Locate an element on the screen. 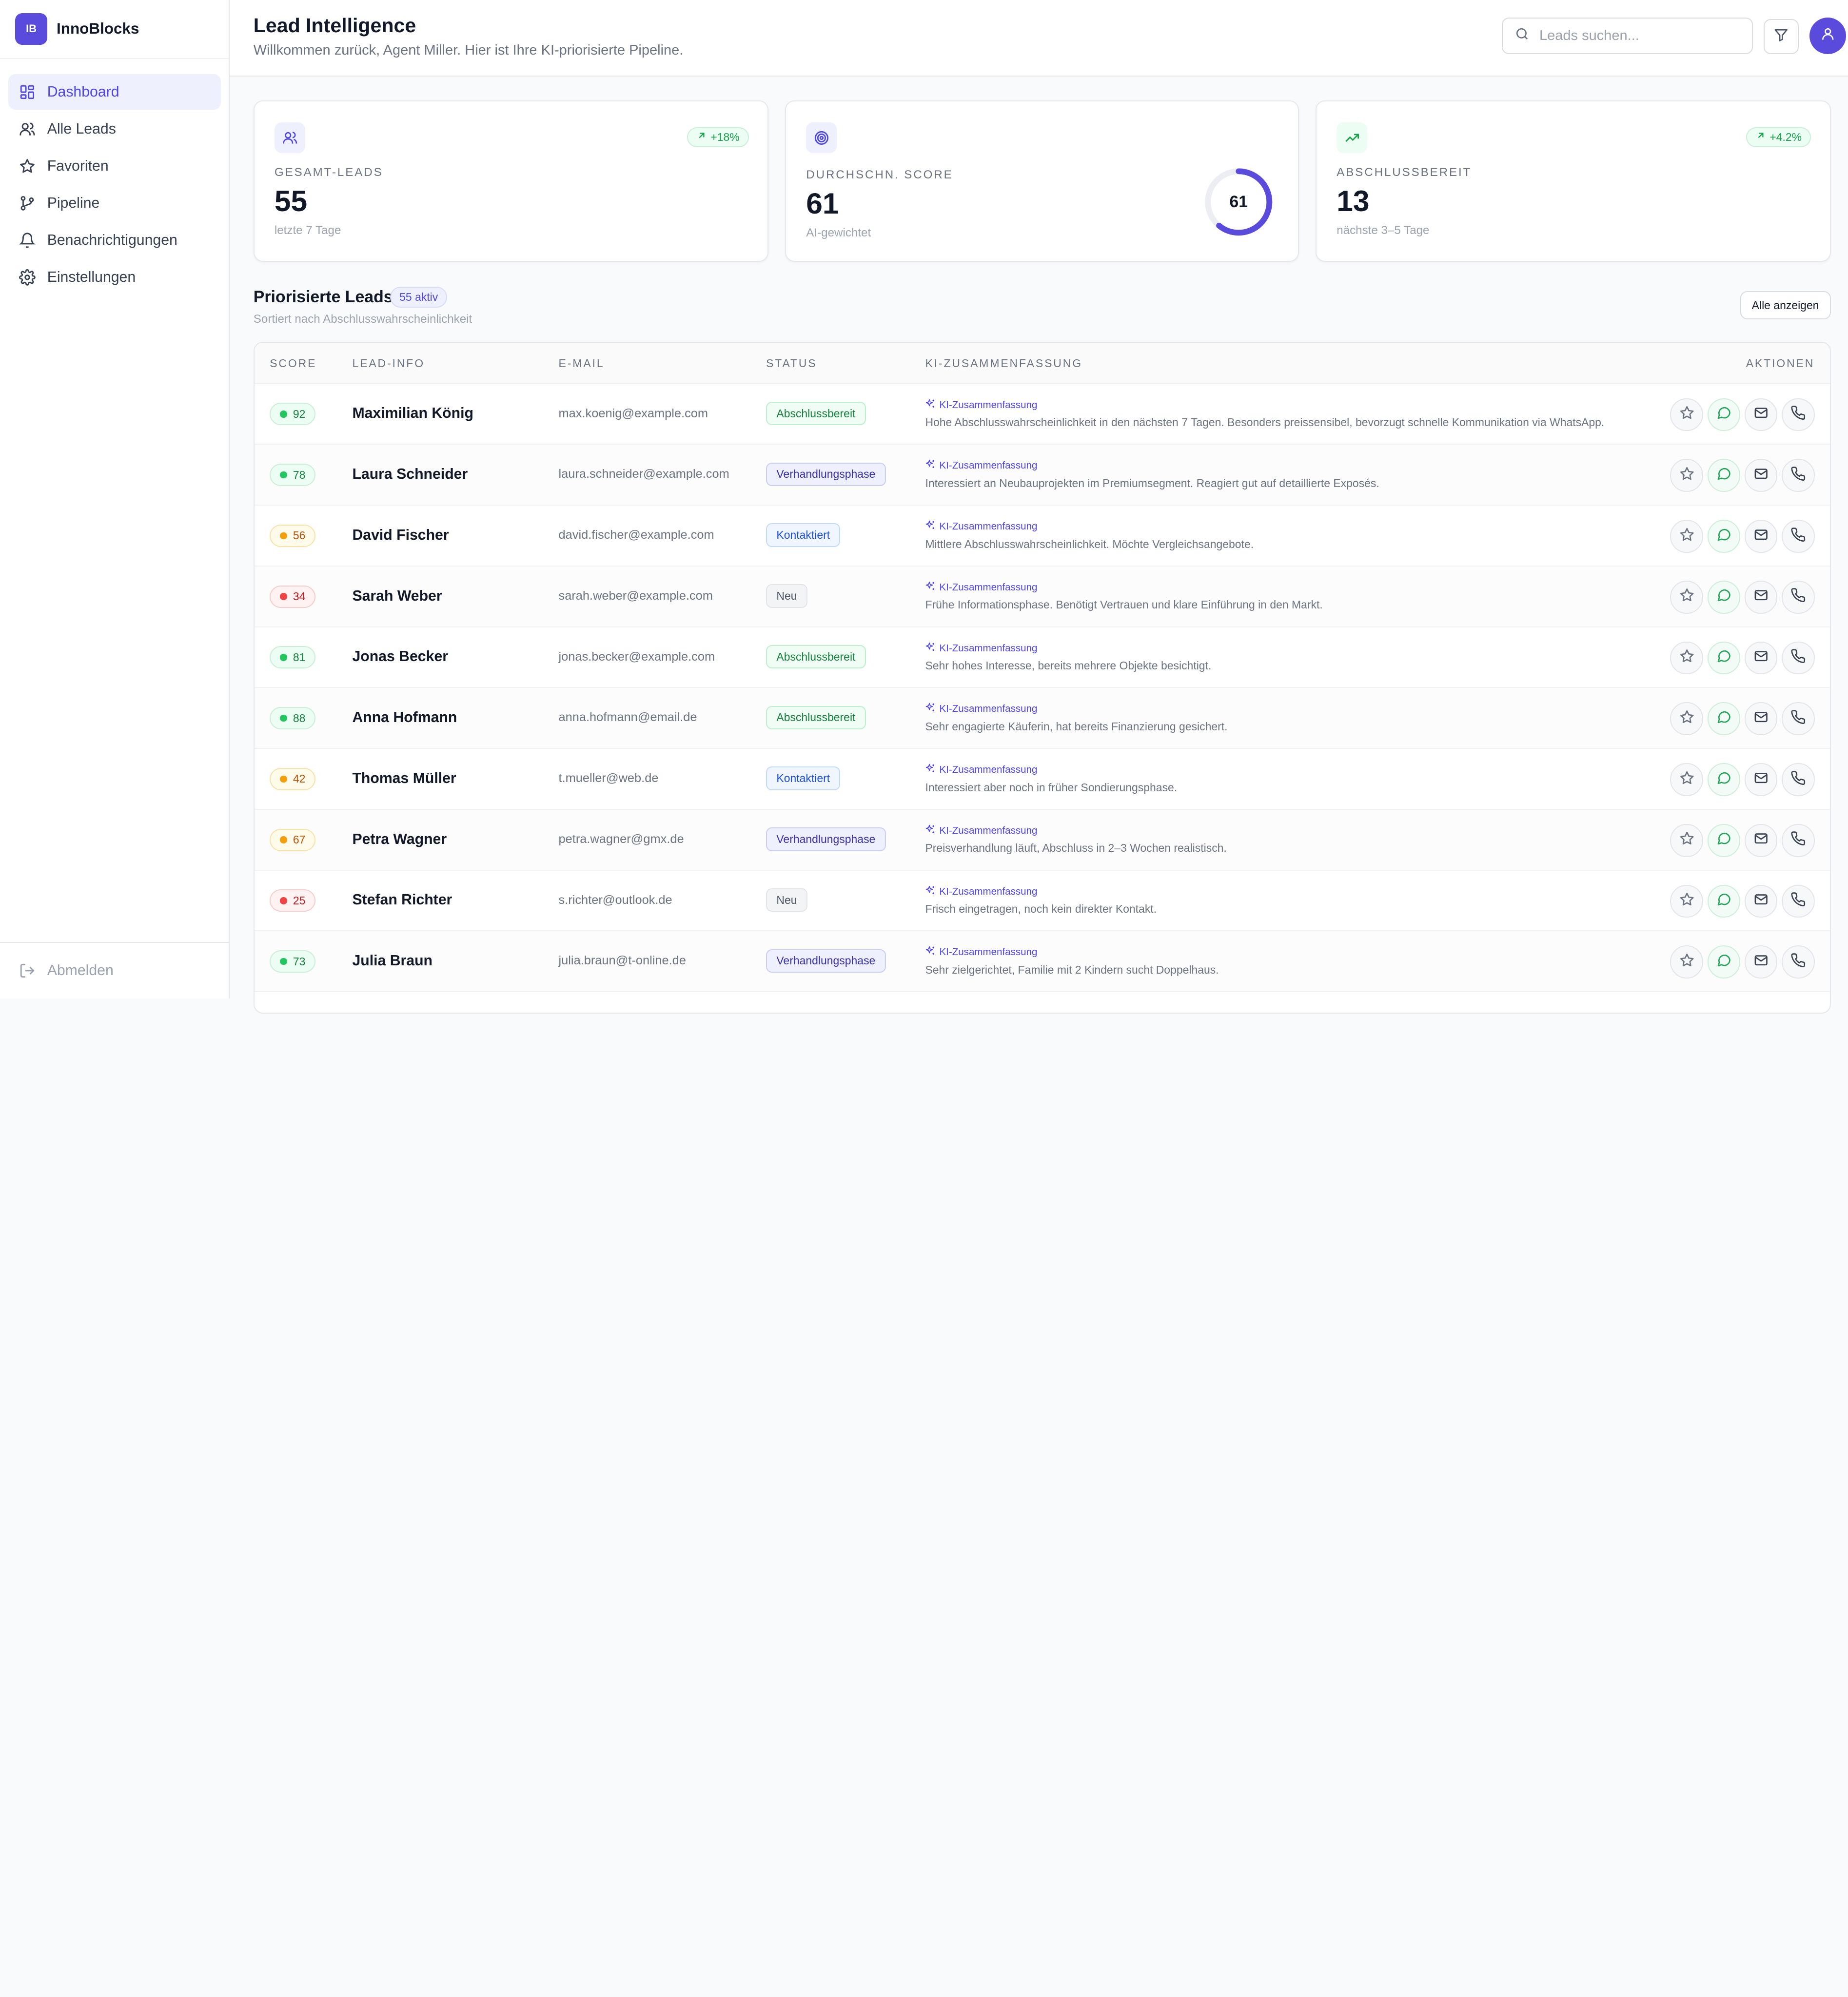 Image resolution: width=1848 pixels, height=1997 pixels. score-dot is located at coordinates (283, 475).